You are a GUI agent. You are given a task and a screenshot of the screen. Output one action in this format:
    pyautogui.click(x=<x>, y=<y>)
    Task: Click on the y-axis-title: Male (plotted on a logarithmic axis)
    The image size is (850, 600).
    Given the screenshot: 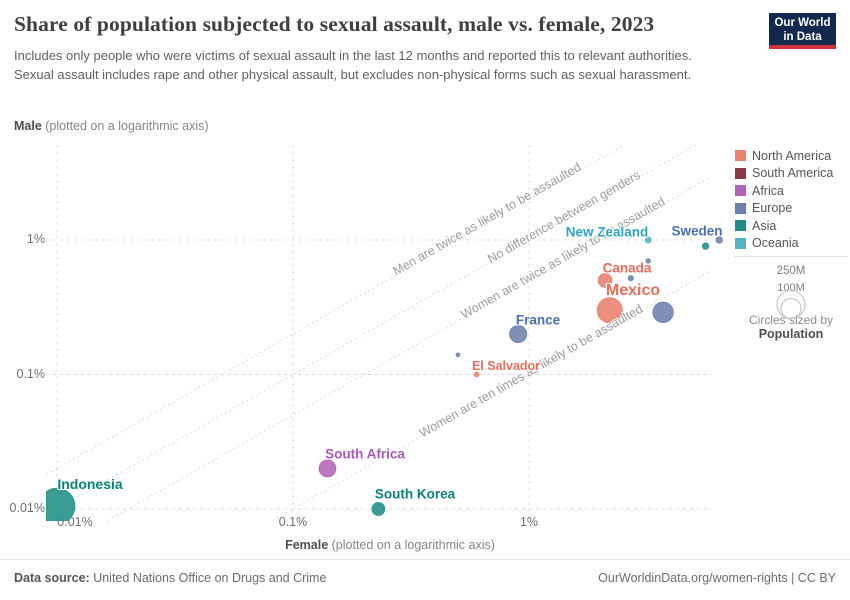 What is the action you would take?
    pyautogui.click(x=111, y=126)
    